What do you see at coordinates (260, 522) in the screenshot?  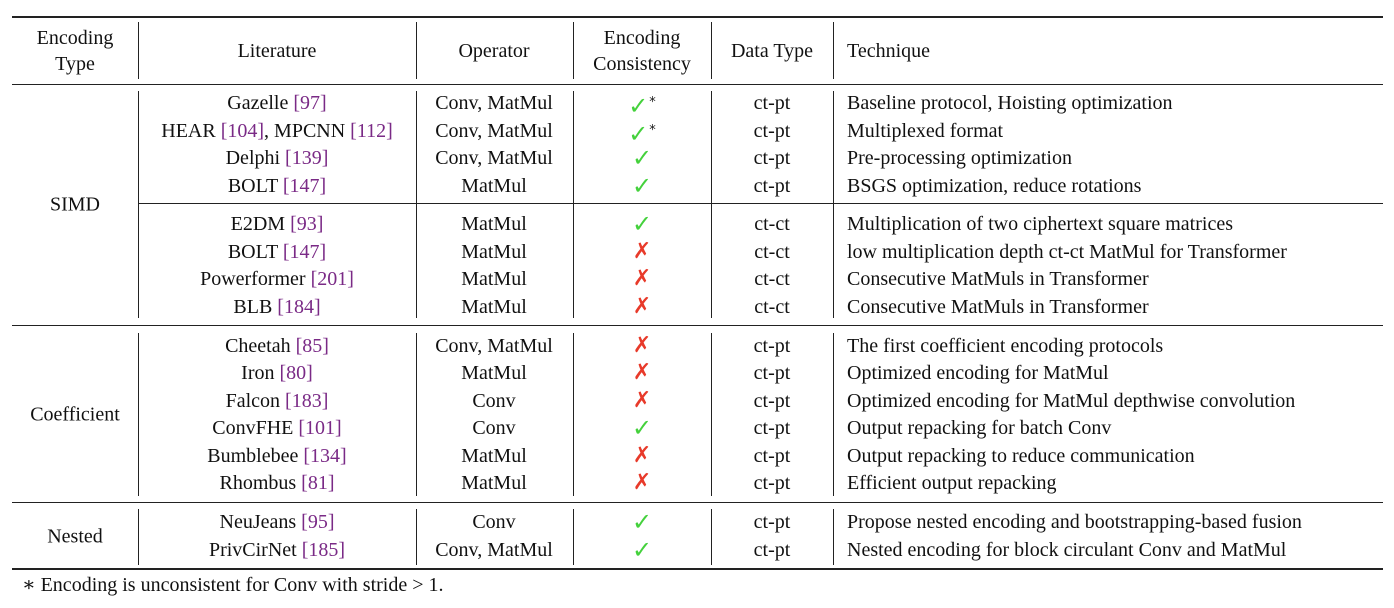 I see `literature-name: NeuJeans` at bounding box center [260, 522].